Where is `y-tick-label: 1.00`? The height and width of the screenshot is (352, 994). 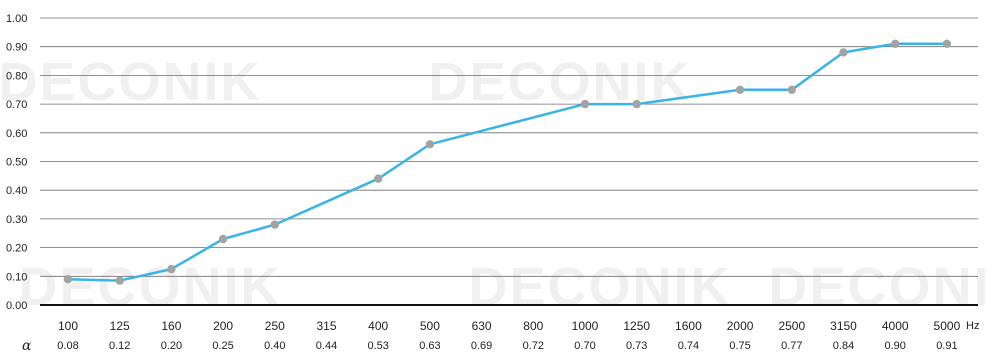
y-tick-label: 1.00 is located at coordinates (16, 19).